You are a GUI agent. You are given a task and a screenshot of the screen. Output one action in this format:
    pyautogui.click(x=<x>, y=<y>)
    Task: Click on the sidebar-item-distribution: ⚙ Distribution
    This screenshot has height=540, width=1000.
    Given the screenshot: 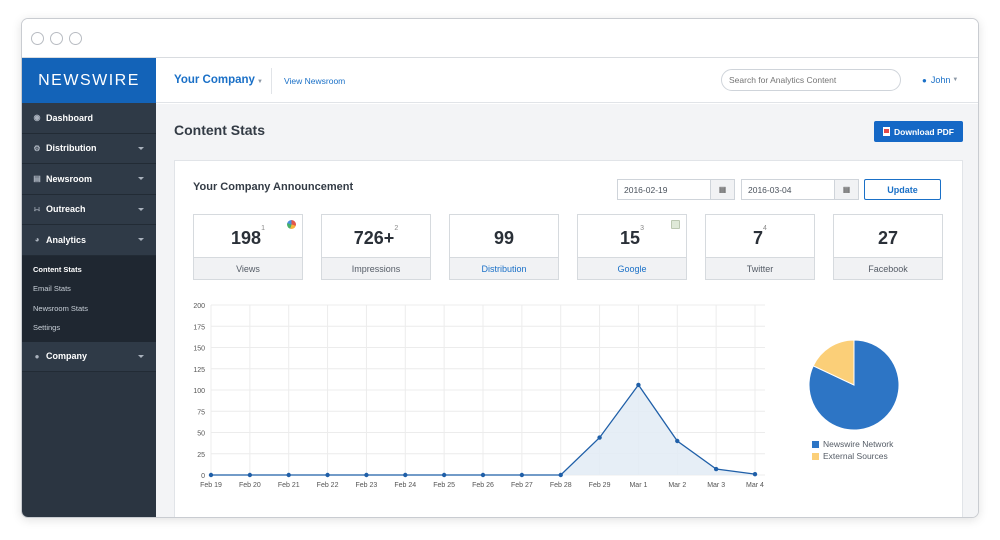 What is the action you would take?
    pyautogui.click(x=89, y=148)
    